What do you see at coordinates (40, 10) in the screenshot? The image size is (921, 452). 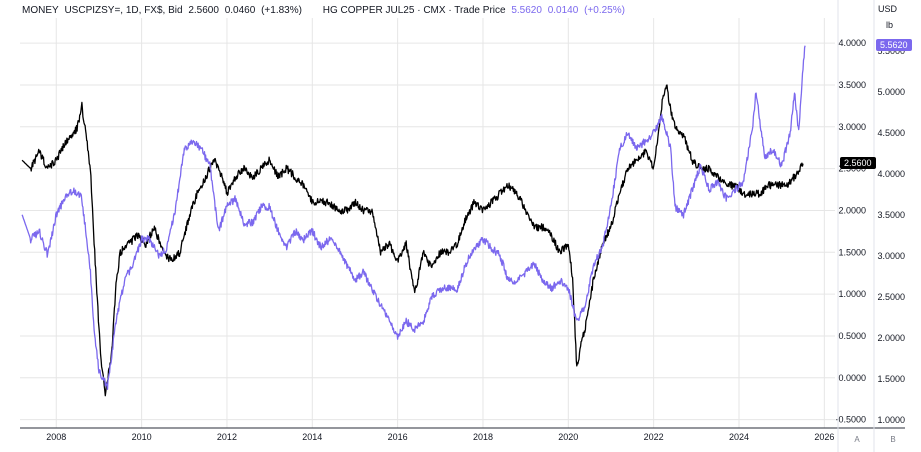 I see `legend-series1-prefix: MONEY` at bounding box center [40, 10].